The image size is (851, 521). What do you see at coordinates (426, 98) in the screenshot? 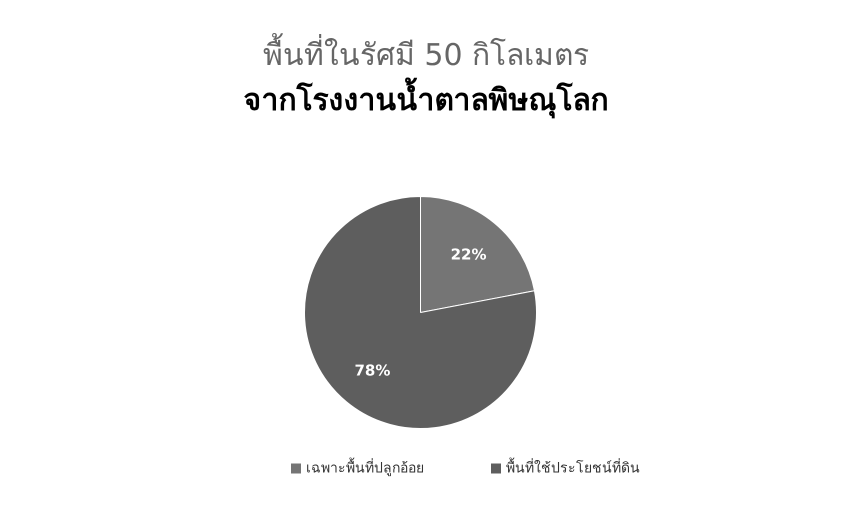
I see `chart-subtitle: จากโรงงานน้ำตาลพิษณุโลก` at bounding box center [426, 98].